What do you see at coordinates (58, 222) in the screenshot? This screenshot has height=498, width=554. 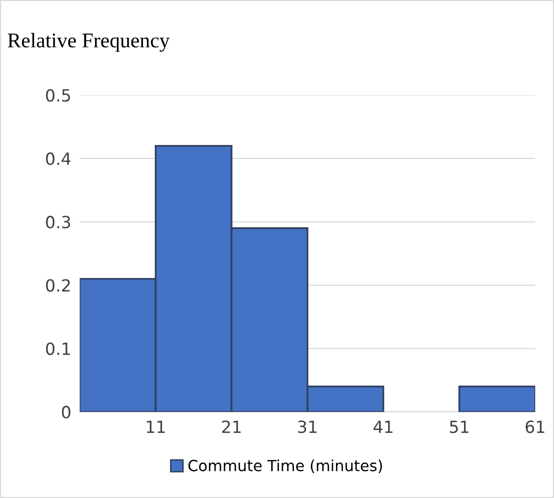 I see `y-tick-label: 0.3` at bounding box center [58, 222].